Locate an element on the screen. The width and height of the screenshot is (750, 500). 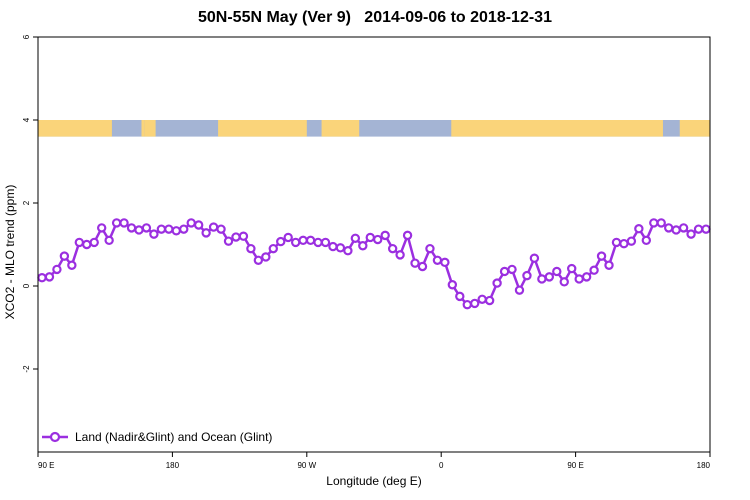
land-ocean-mask-band is located at coordinates (374, 128).